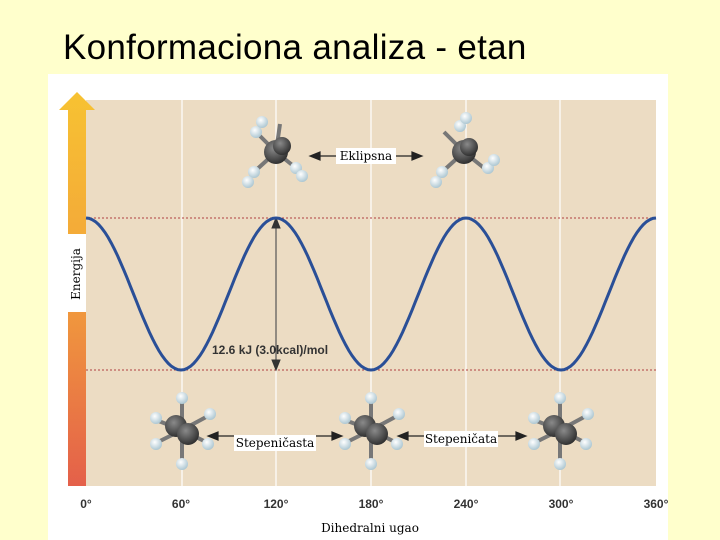 This screenshot has width=720, height=540. Describe the element at coordinates (656, 504) in the screenshot. I see `x-tick-label: 360°` at that location.